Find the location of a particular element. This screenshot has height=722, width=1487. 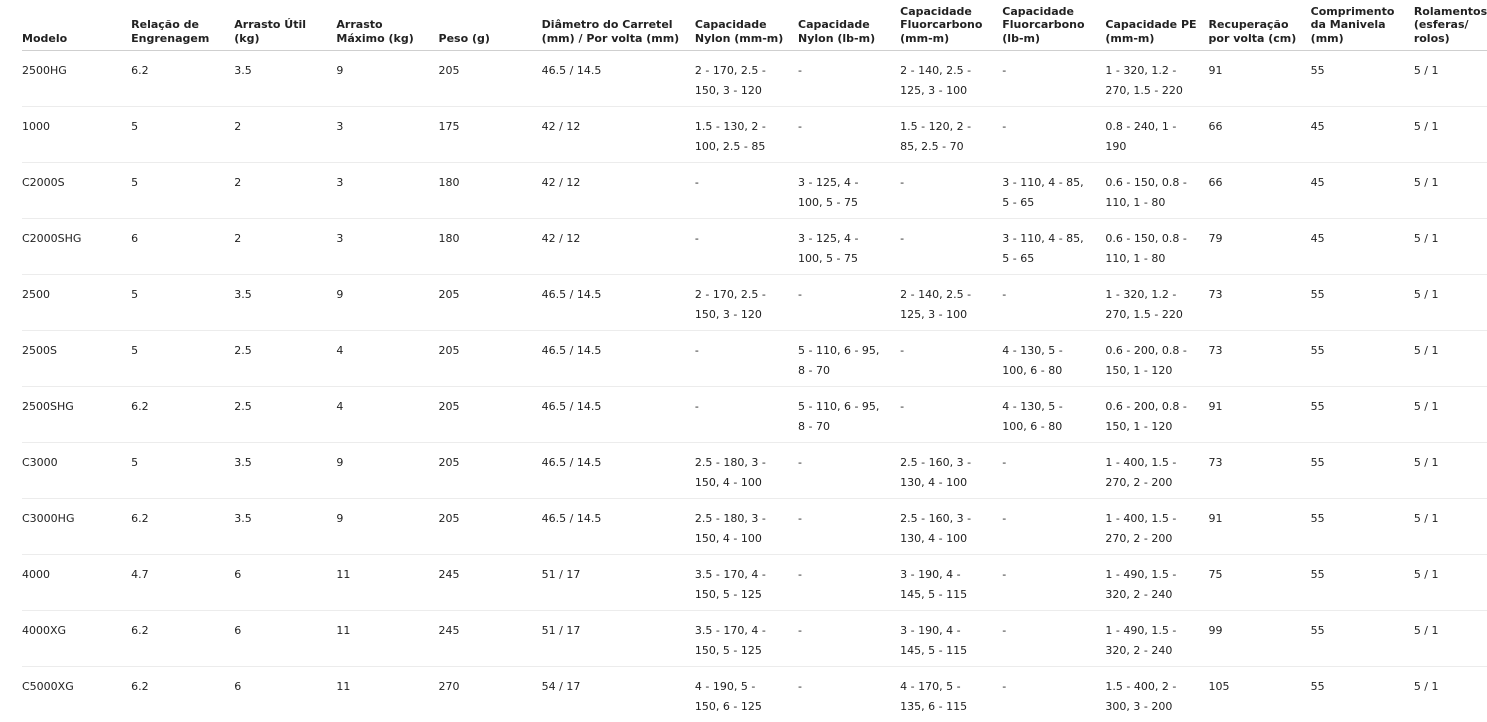

table-cell: 1 - 490, 1.5 - 320, 2 - 240 is located at coordinates (1156, 583).